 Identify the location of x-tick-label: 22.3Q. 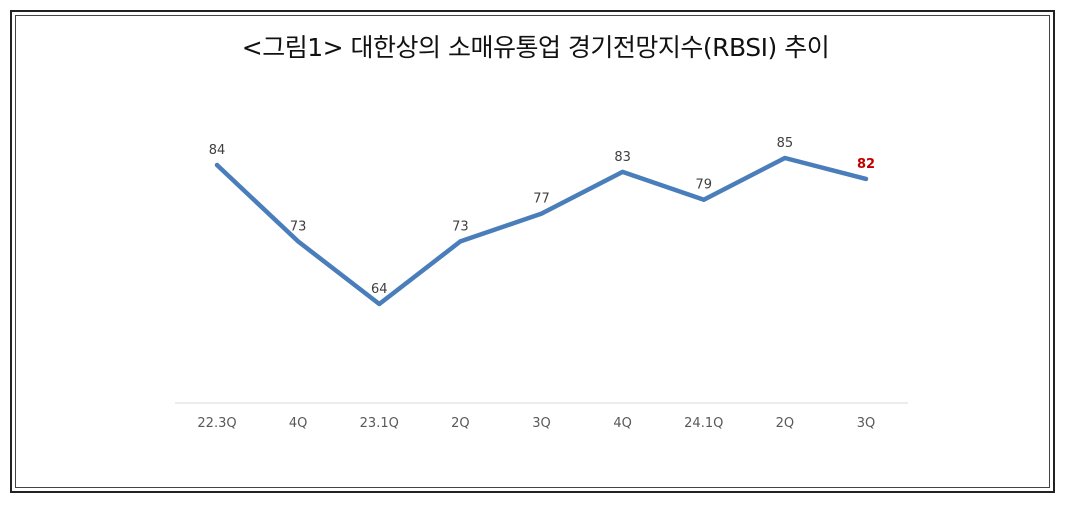
(216, 423).